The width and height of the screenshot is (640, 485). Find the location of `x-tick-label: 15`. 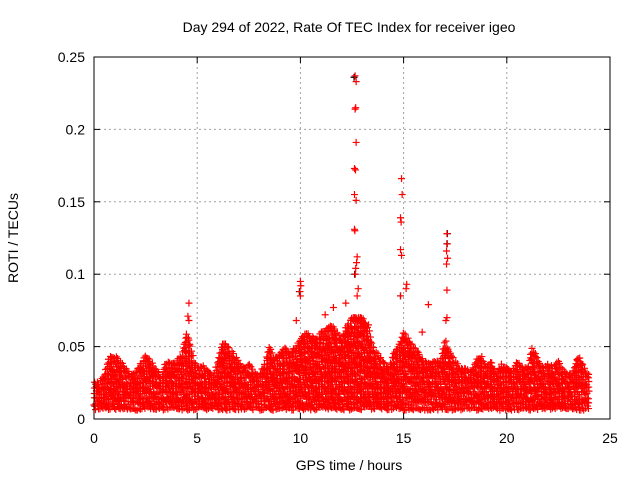

x-tick-label: 15 is located at coordinates (404, 438).